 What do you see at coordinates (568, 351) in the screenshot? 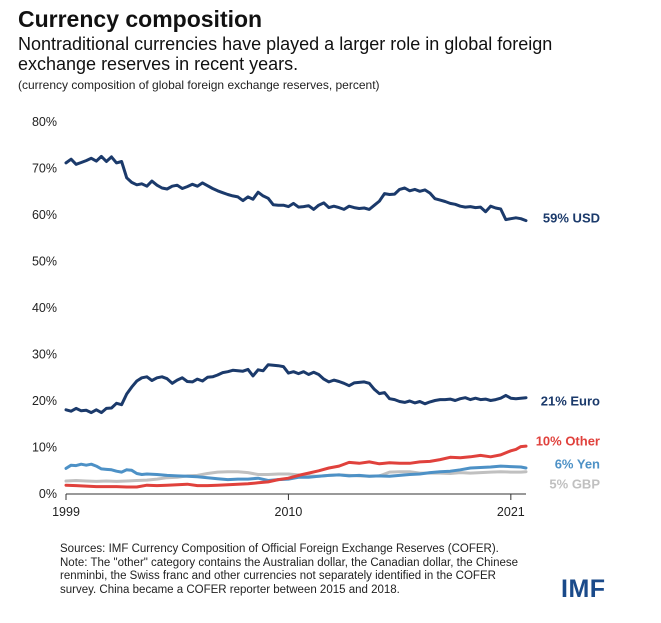
I see `series-labels: 59% USD 21% Euro 10% Other 6% Yen 5% GBP` at bounding box center [568, 351].